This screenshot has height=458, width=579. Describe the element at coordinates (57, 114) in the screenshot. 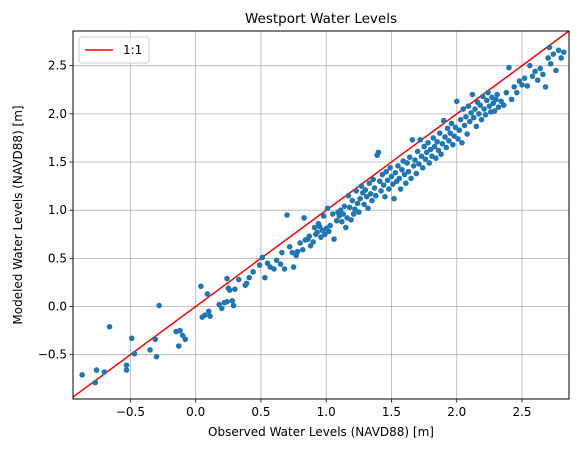

I see `y-tick-label: 2.0` at that location.